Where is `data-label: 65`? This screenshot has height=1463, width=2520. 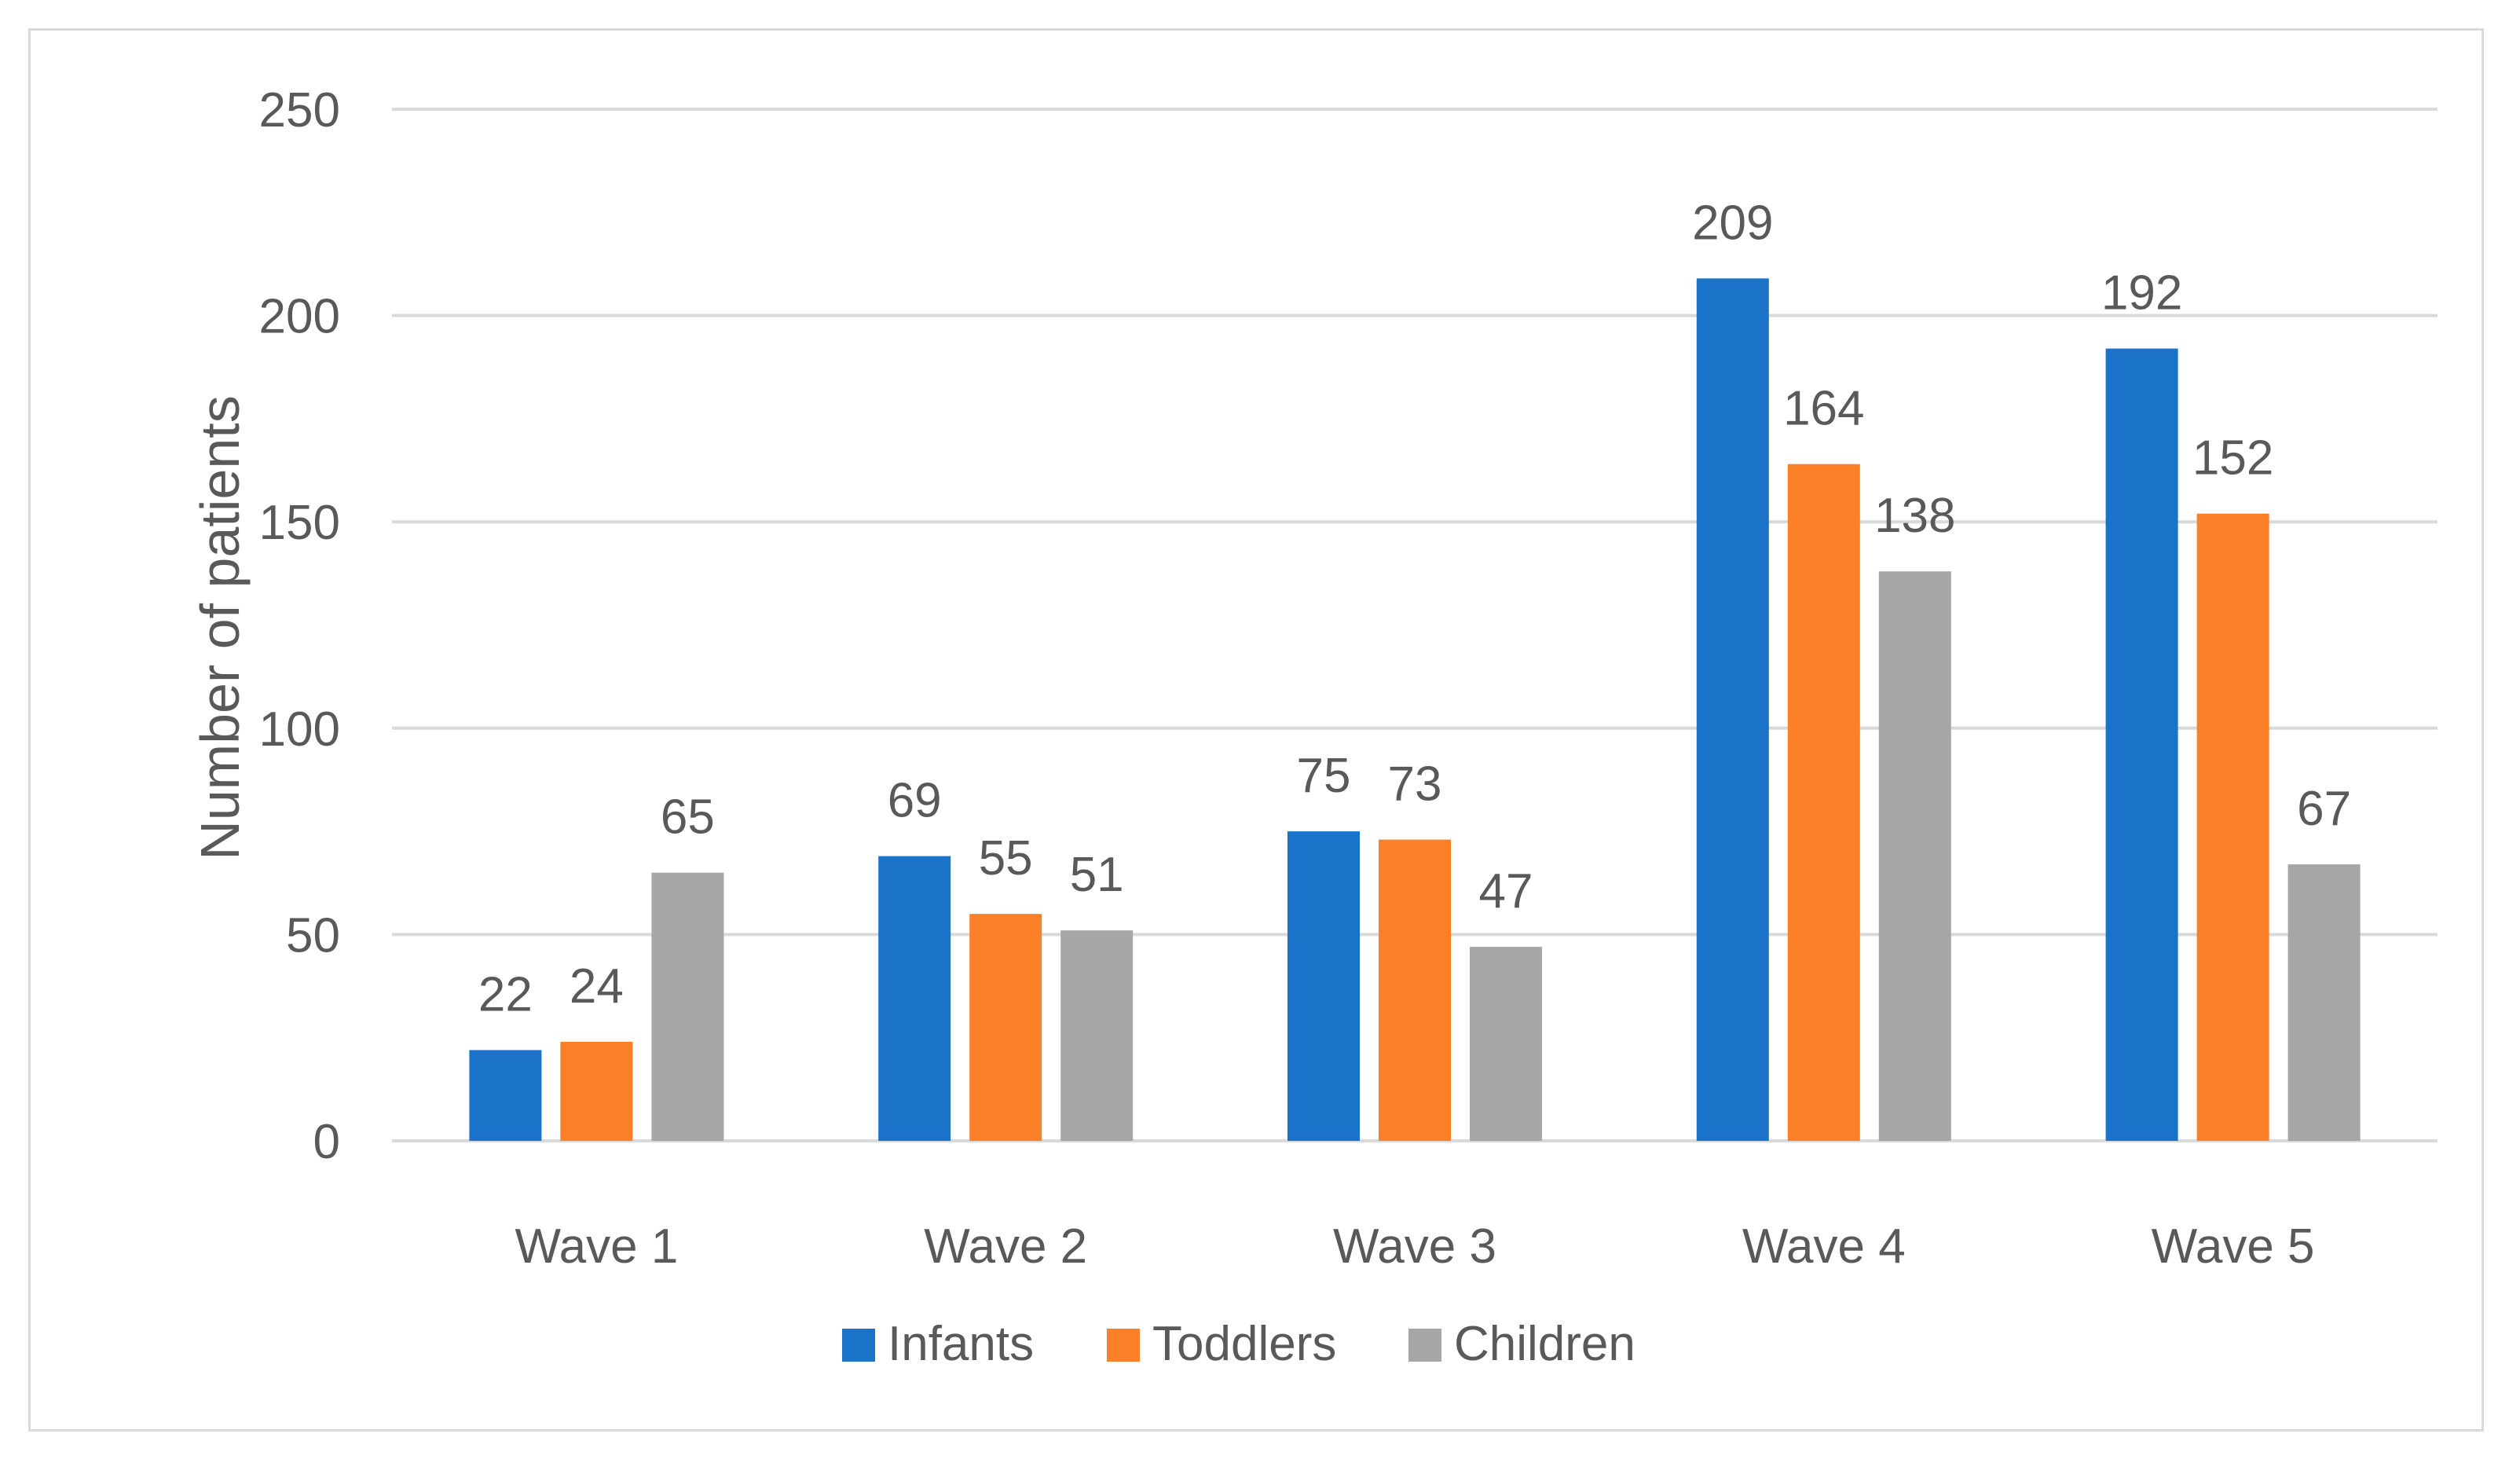 data-label: 65 is located at coordinates (688, 817).